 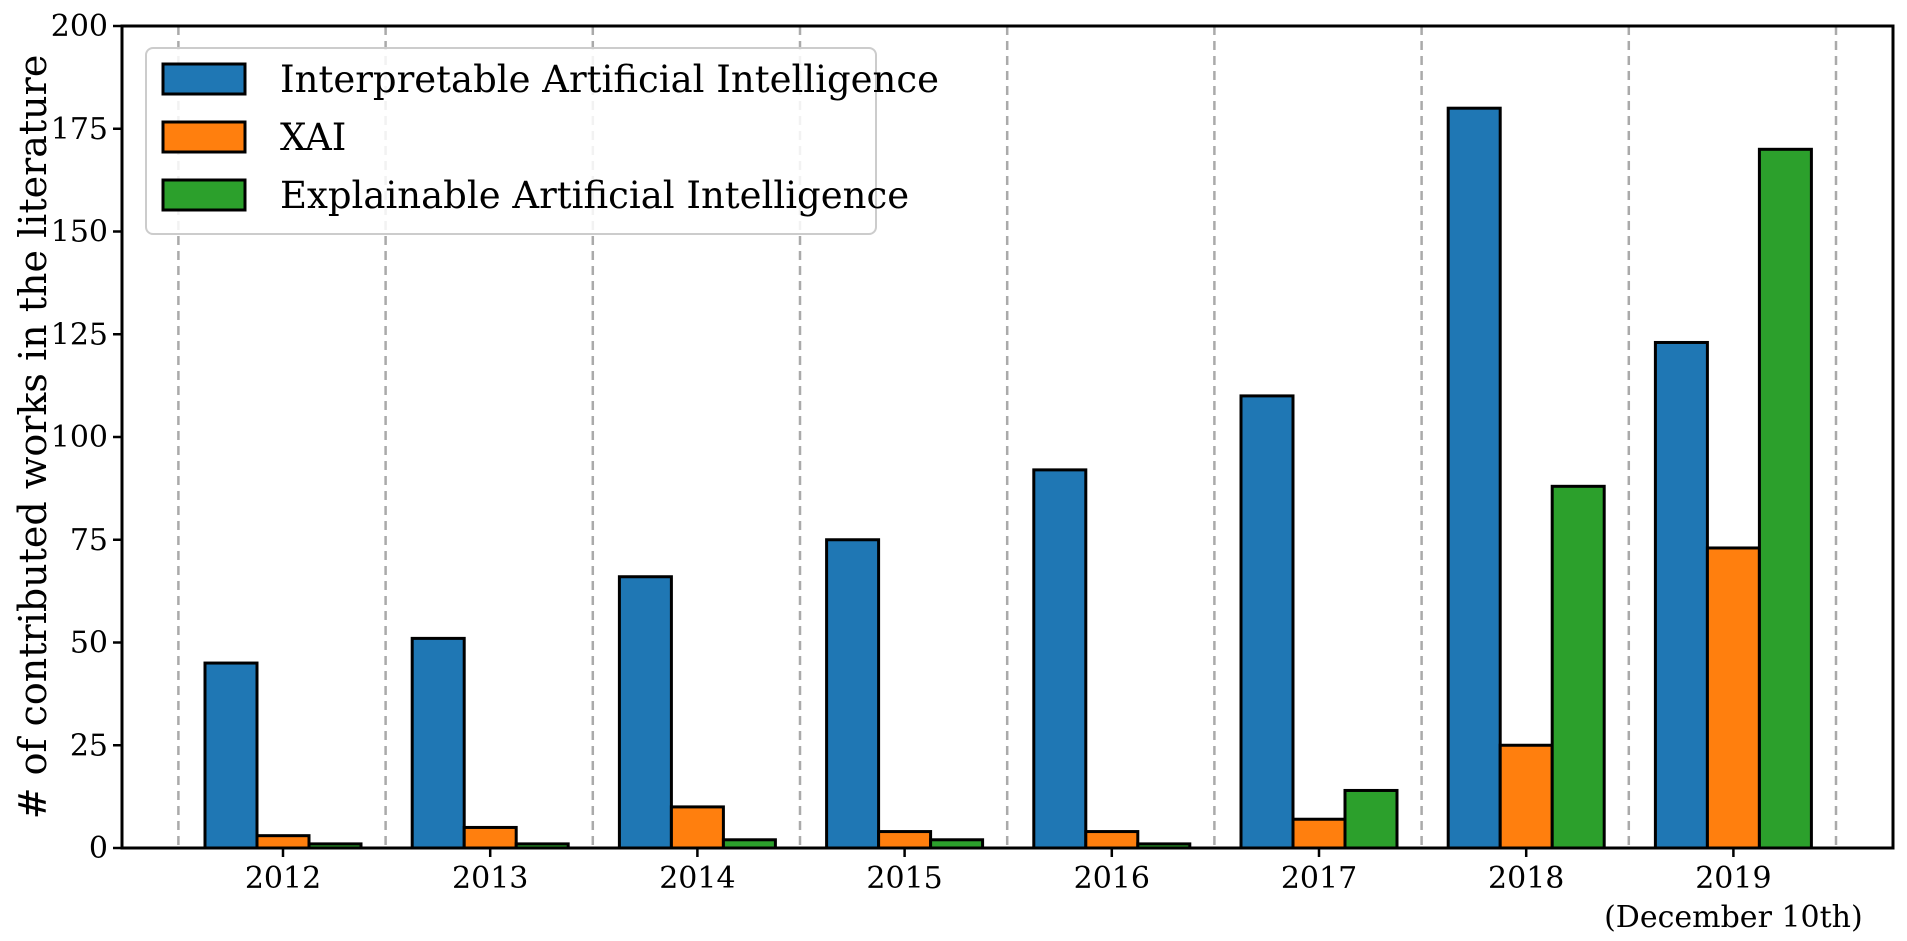 What do you see at coordinates (79, 437) in the screenshot?
I see `y-tick-label: 100` at bounding box center [79, 437].